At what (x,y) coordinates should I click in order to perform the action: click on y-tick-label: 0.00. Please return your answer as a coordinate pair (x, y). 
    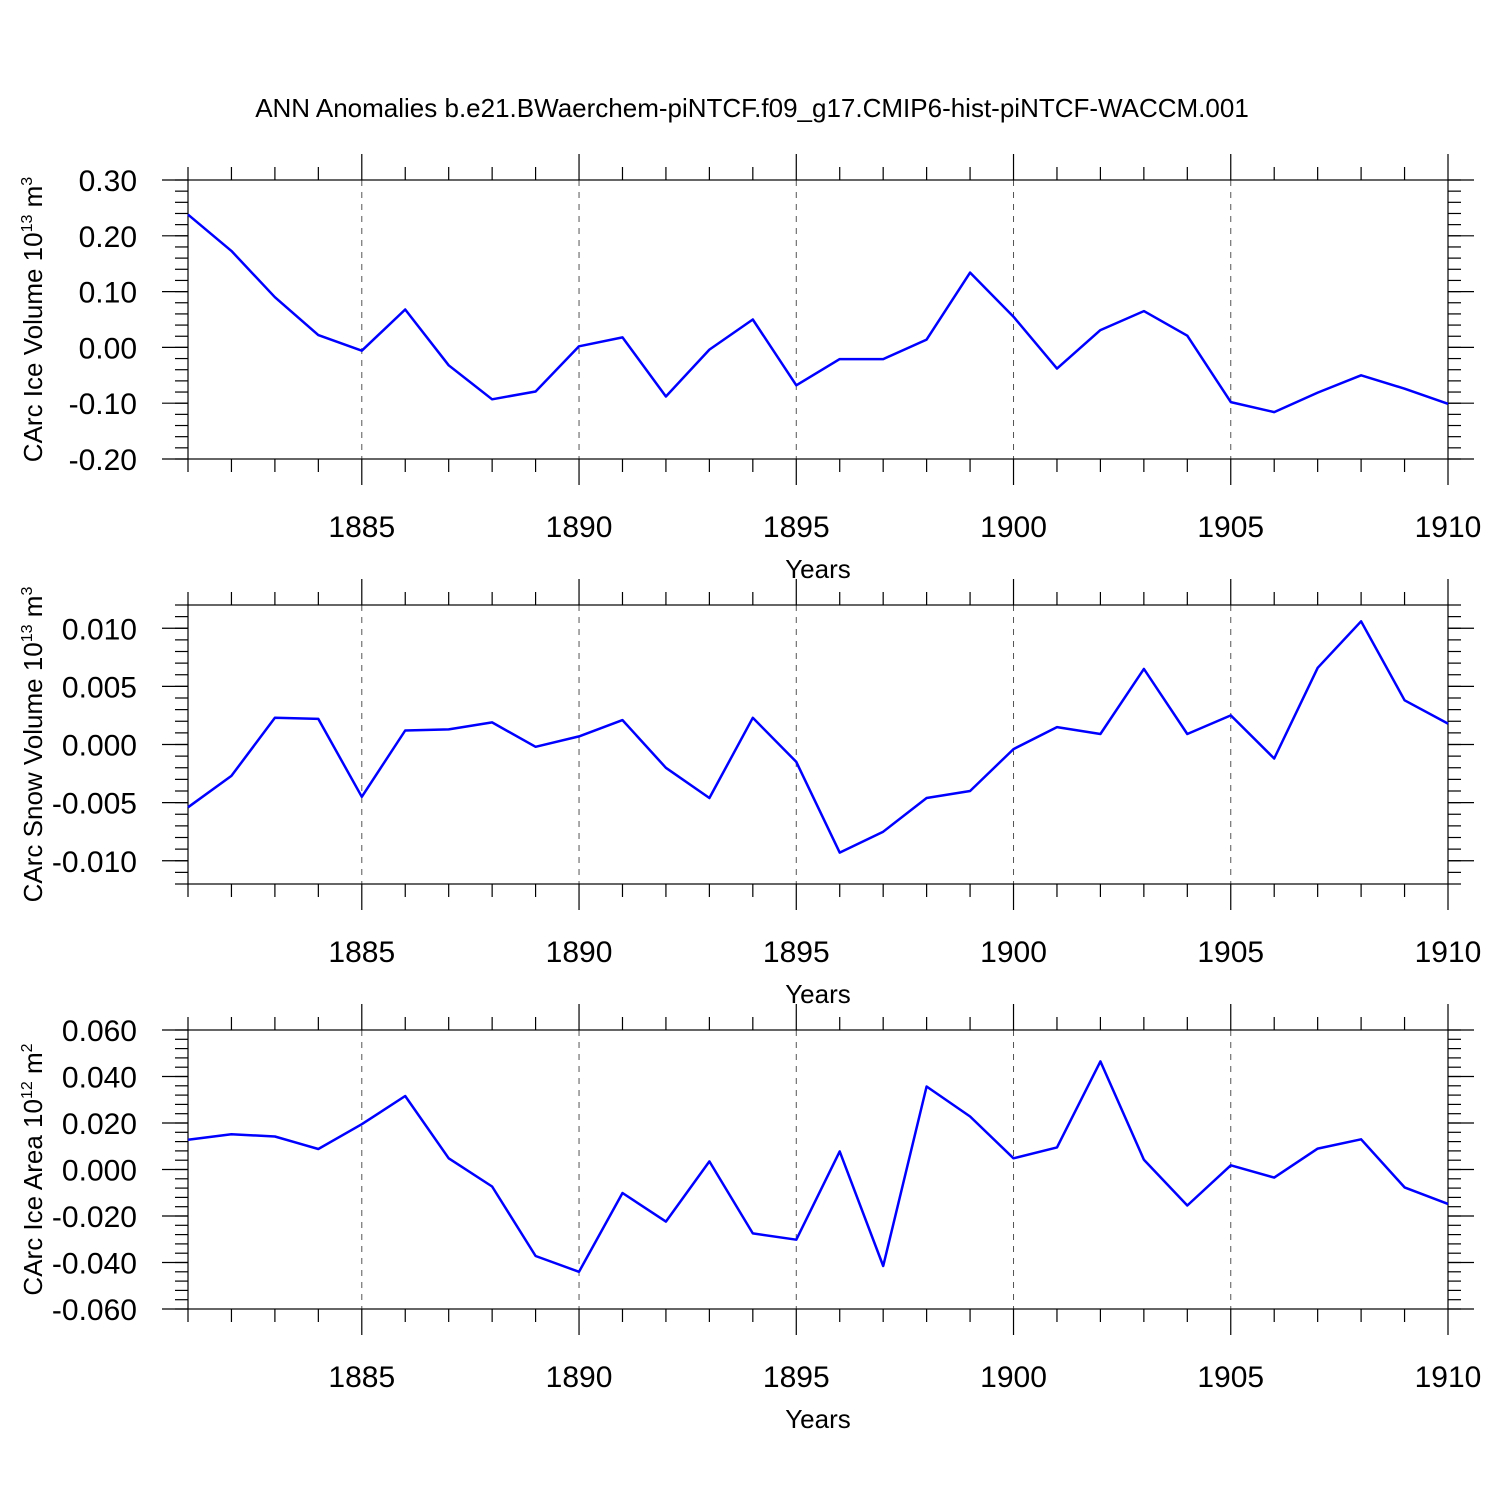
    Looking at the image, I should click on (108, 348).